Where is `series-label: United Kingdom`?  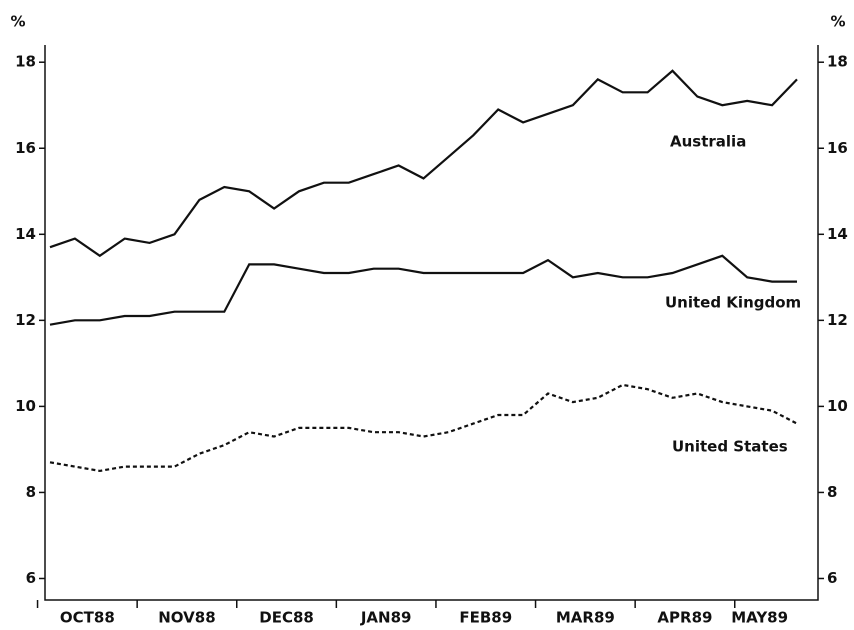
series-label: United Kingdom is located at coordinates (733, 303).